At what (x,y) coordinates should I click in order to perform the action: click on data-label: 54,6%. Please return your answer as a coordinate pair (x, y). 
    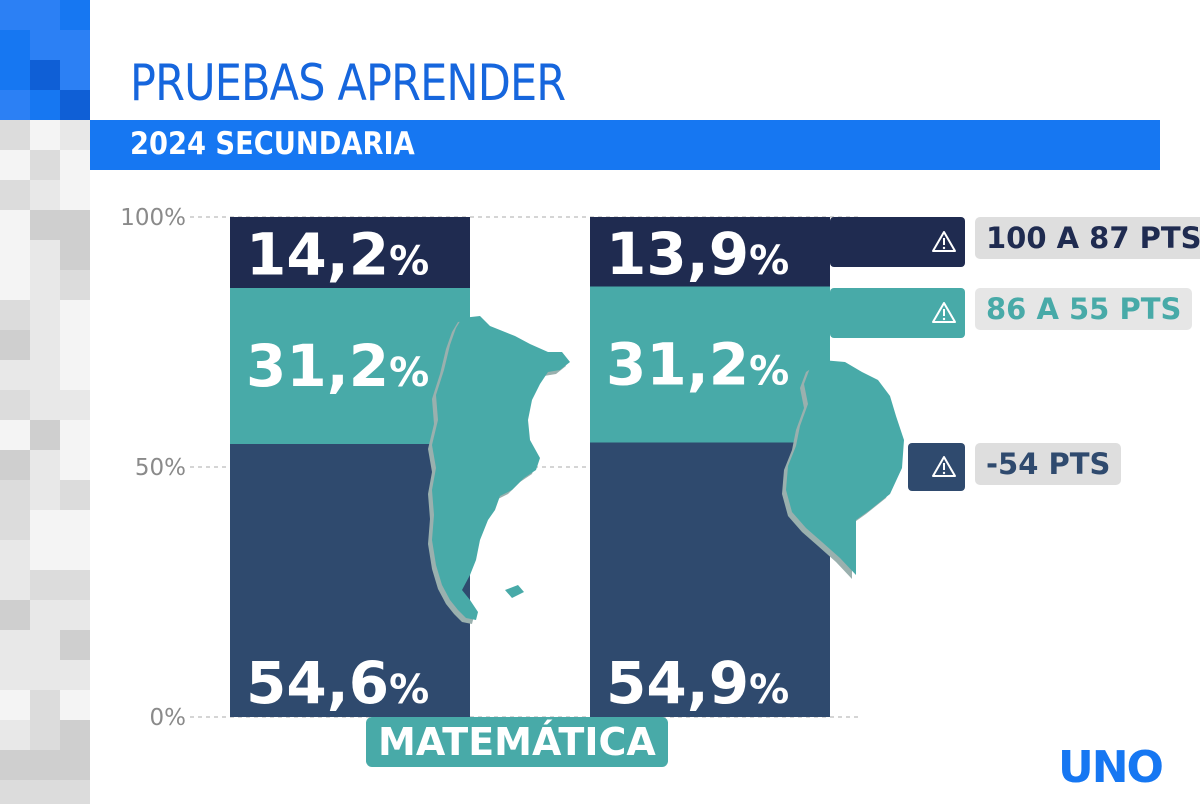
    Looking at the image, I should click on (337, 683).